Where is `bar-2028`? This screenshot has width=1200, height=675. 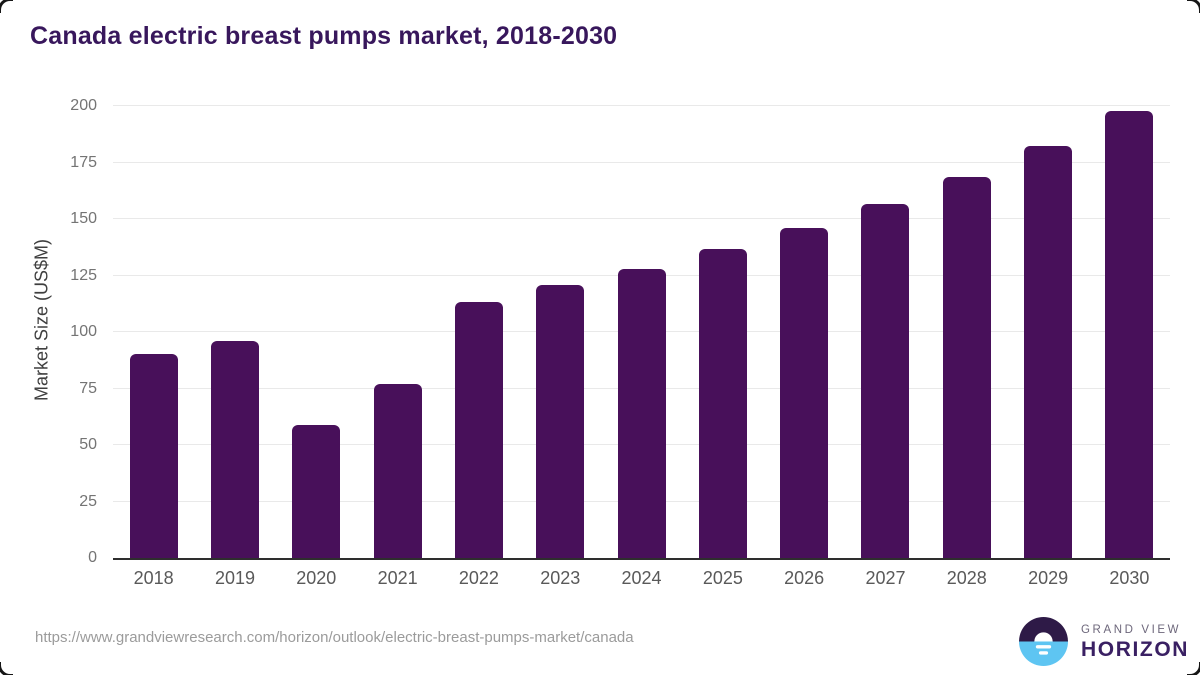
bar-2028 is located at coordinates (966, 367).